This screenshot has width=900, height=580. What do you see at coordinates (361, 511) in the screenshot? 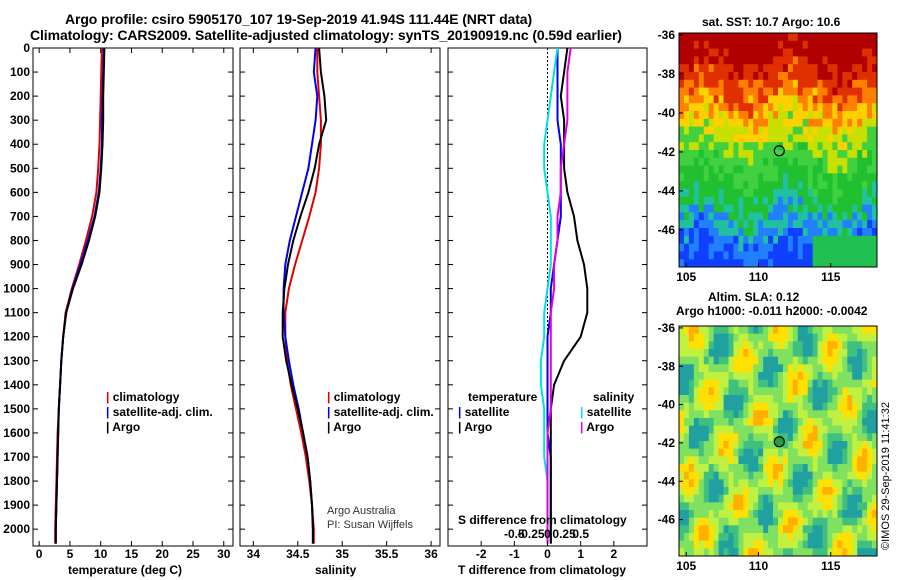
I see `credit-argo-australia: Argo Australia` at bounding box center [361, 511].